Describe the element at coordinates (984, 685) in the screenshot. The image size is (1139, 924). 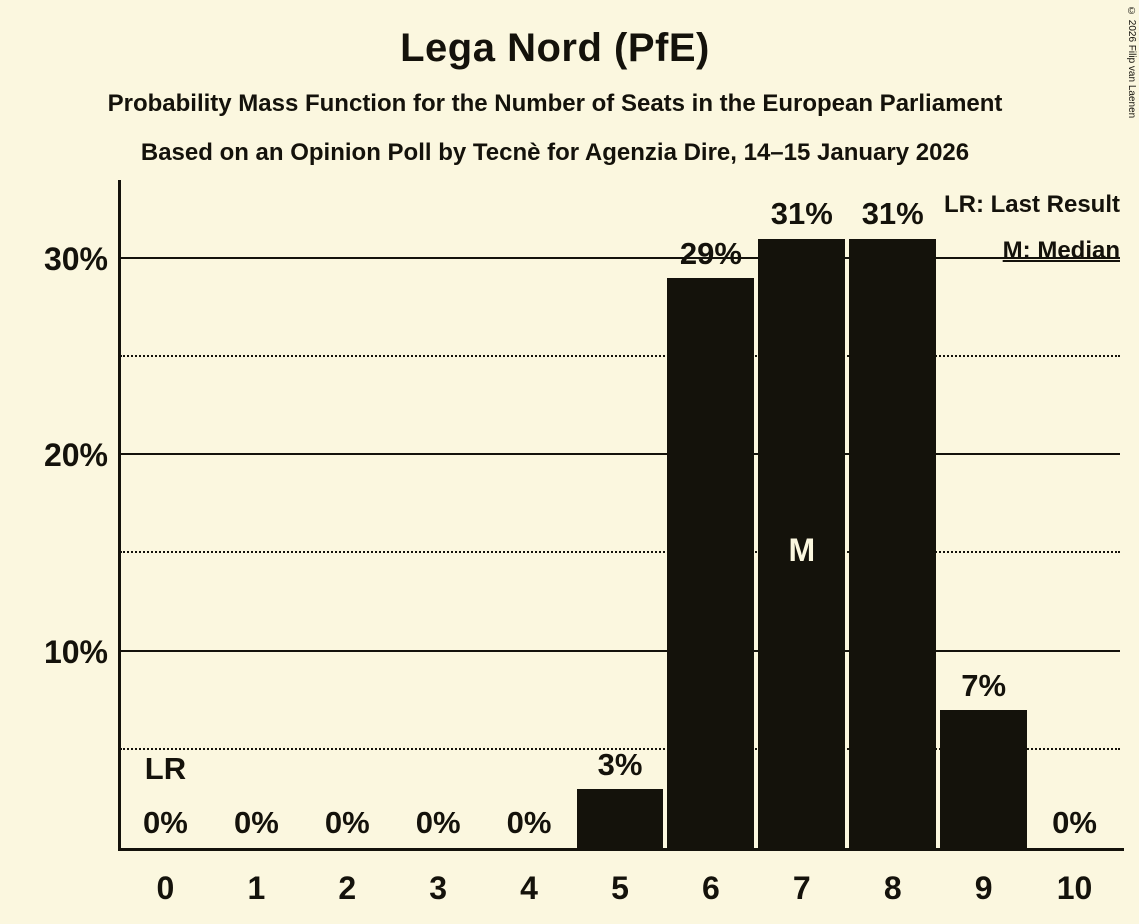
I see `bar-value-label: 7%` at that location.